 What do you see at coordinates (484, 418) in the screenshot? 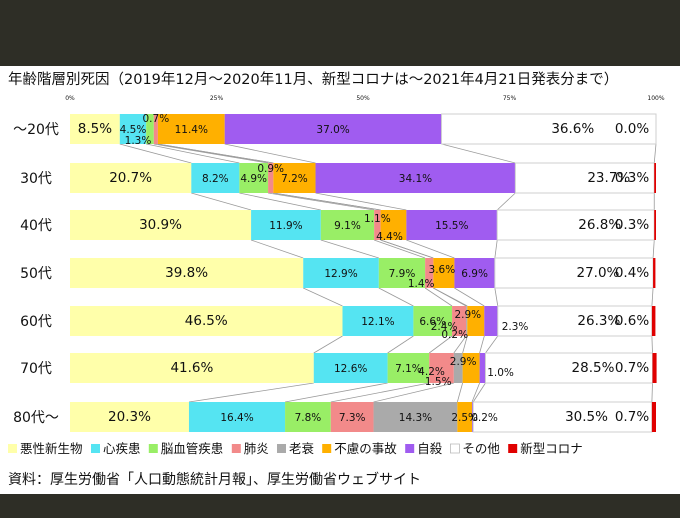
I see `data-label: 0.2%` at bounding box center [484, 418].